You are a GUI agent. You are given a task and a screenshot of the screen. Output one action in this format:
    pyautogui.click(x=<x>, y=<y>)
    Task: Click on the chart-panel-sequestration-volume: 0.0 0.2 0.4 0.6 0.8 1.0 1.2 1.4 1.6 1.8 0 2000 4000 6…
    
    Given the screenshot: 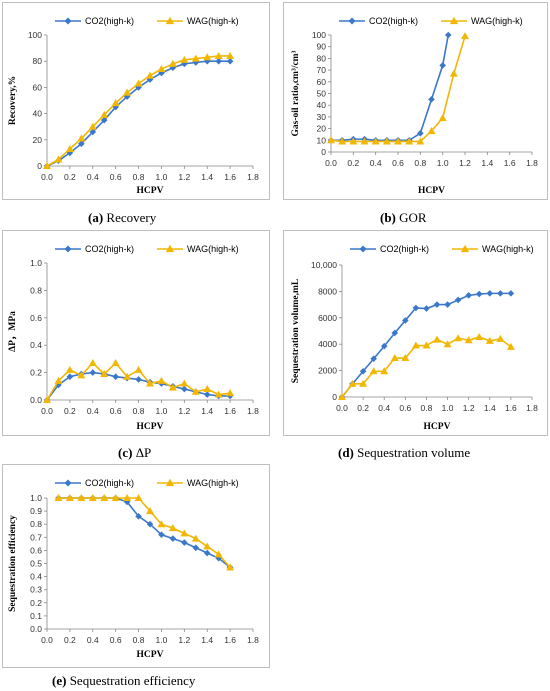 What is the action you would take?
    pyautogui.click(x=415, y=333)
    